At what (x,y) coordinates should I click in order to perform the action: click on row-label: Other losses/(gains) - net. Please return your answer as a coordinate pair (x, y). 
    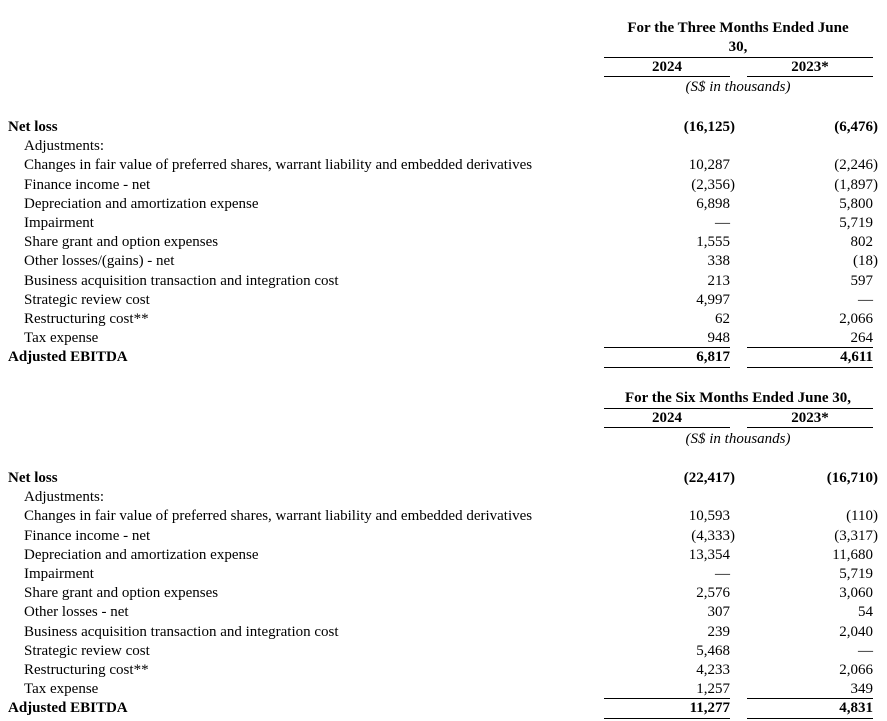
    Looking at the image, I should click on (99, 261).